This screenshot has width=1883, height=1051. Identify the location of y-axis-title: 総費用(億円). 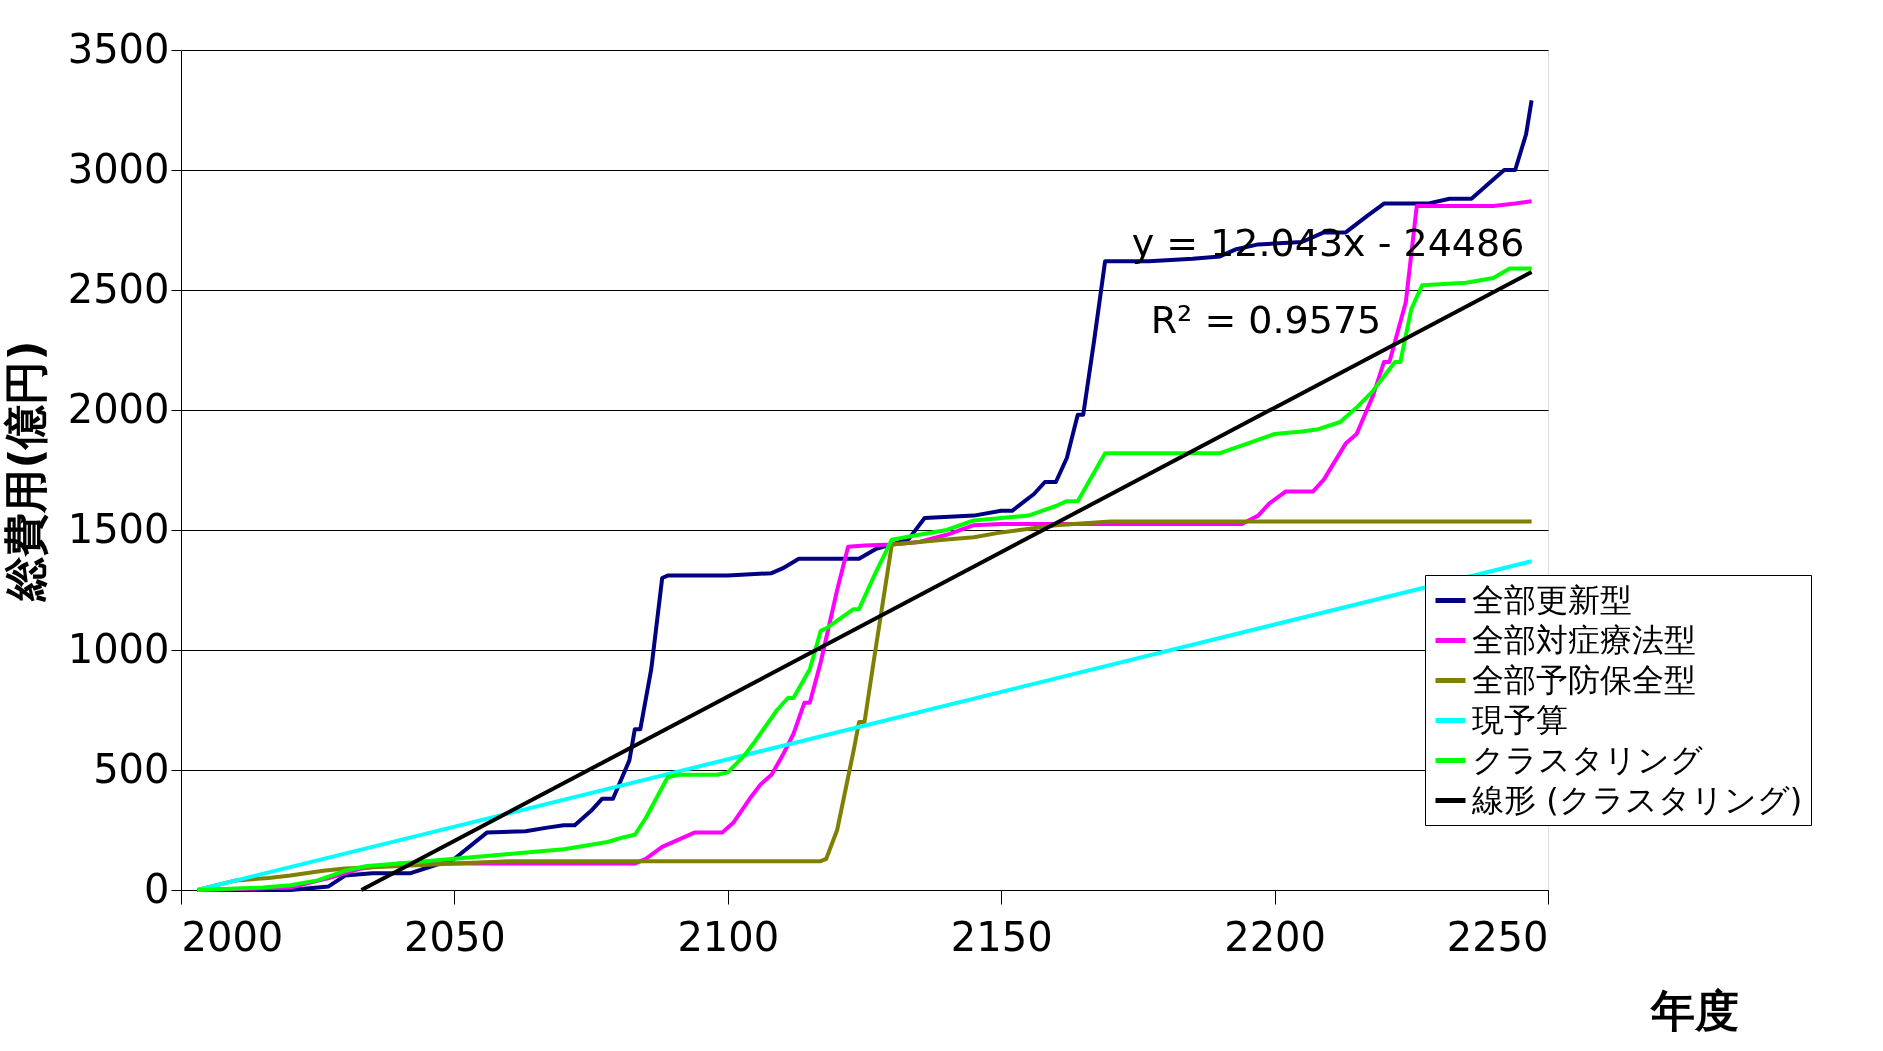
(25, 471).